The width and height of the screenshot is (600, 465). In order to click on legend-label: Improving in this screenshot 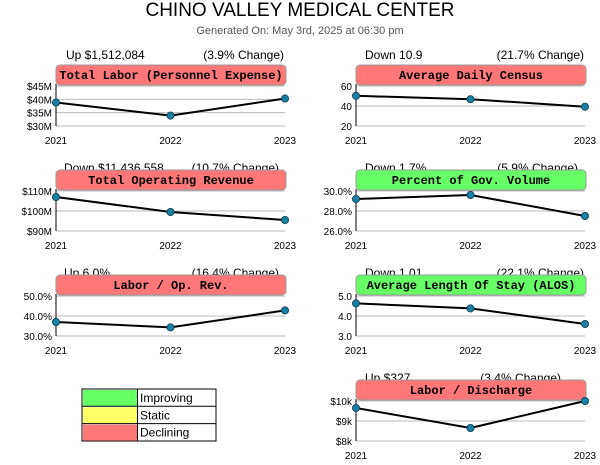, I will do `click(166, 398)`.